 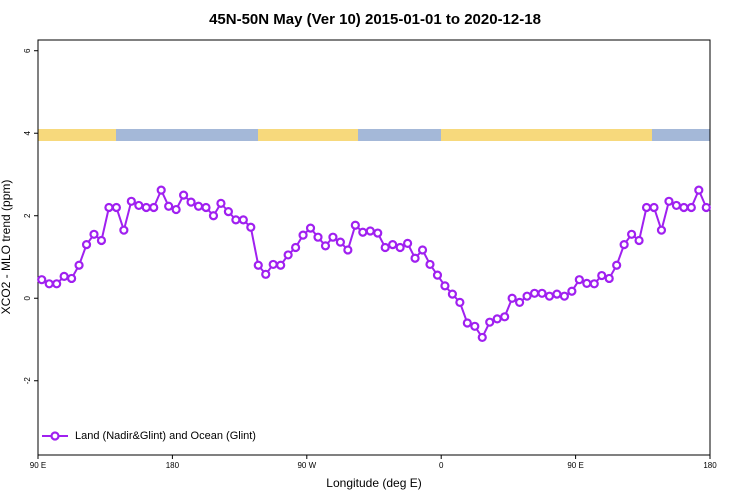 I want to click on x-tick-label: 0, so click(x=441, y=465).